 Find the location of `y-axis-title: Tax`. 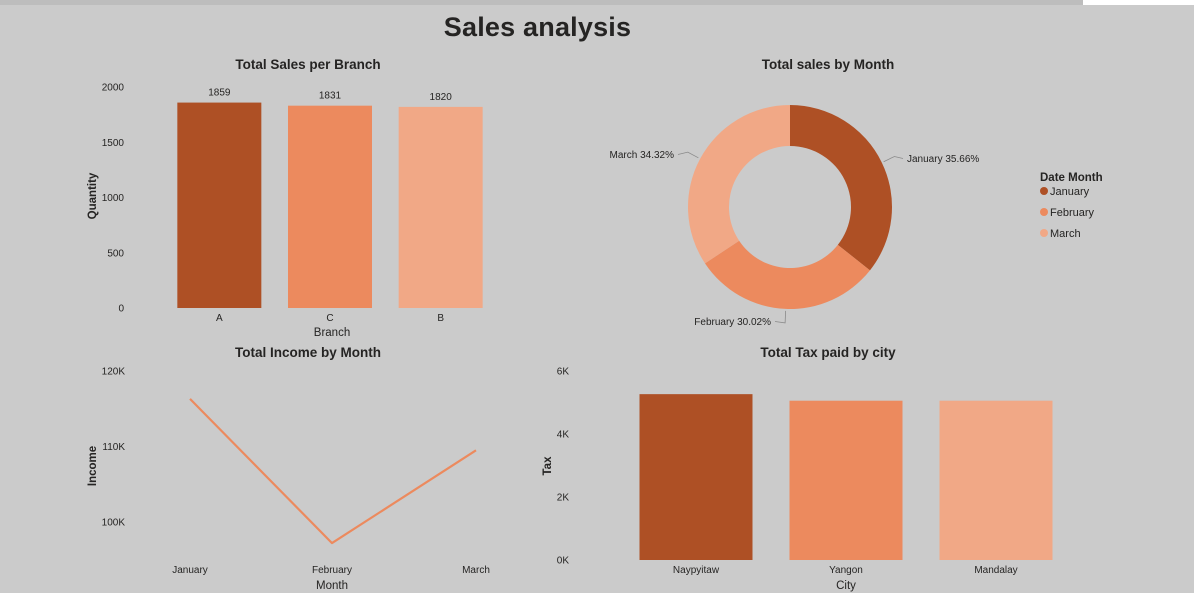

y-axis-title: Tax is located at coordinates (548, 466).